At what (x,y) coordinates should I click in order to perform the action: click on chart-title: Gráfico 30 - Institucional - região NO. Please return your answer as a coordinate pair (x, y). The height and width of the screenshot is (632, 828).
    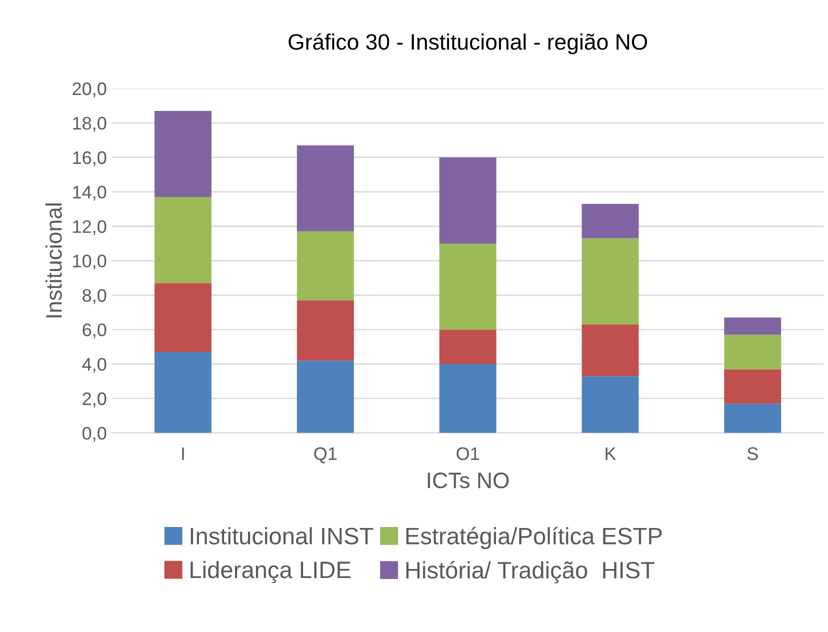
    Looking at the image, I should click on (468, 43).